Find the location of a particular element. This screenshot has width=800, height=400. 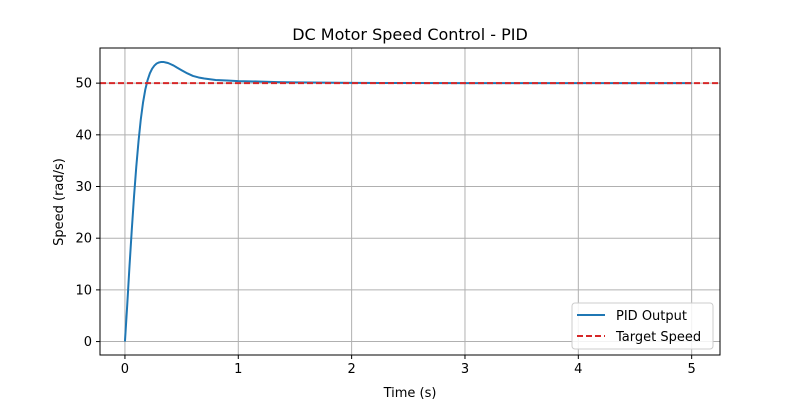

y-tick-label: 50 is located at coordinates (83, 84).